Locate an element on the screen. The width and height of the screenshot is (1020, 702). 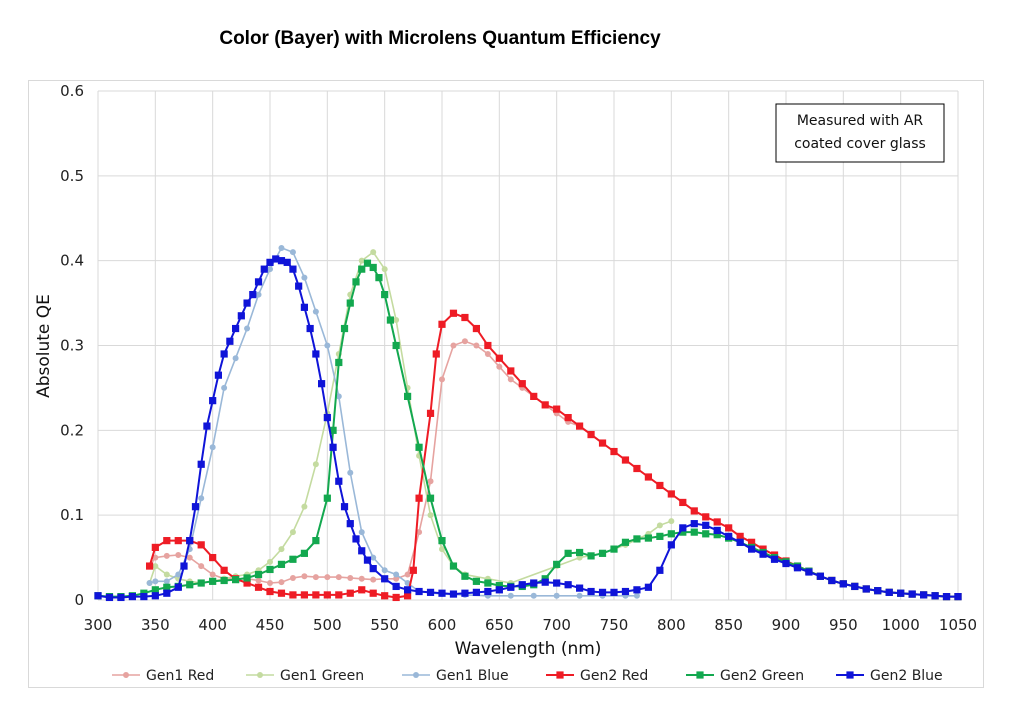
annotation-box: Measured with AR coated cover glass is located at coordinates (860, 133).